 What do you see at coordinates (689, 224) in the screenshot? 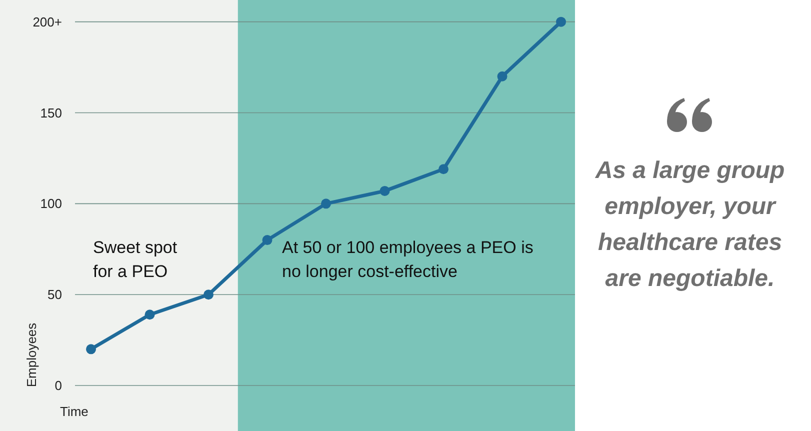
I see `text: As a large group employer, your healthcare rates are negotiable.` at bounding box center [689, 224].